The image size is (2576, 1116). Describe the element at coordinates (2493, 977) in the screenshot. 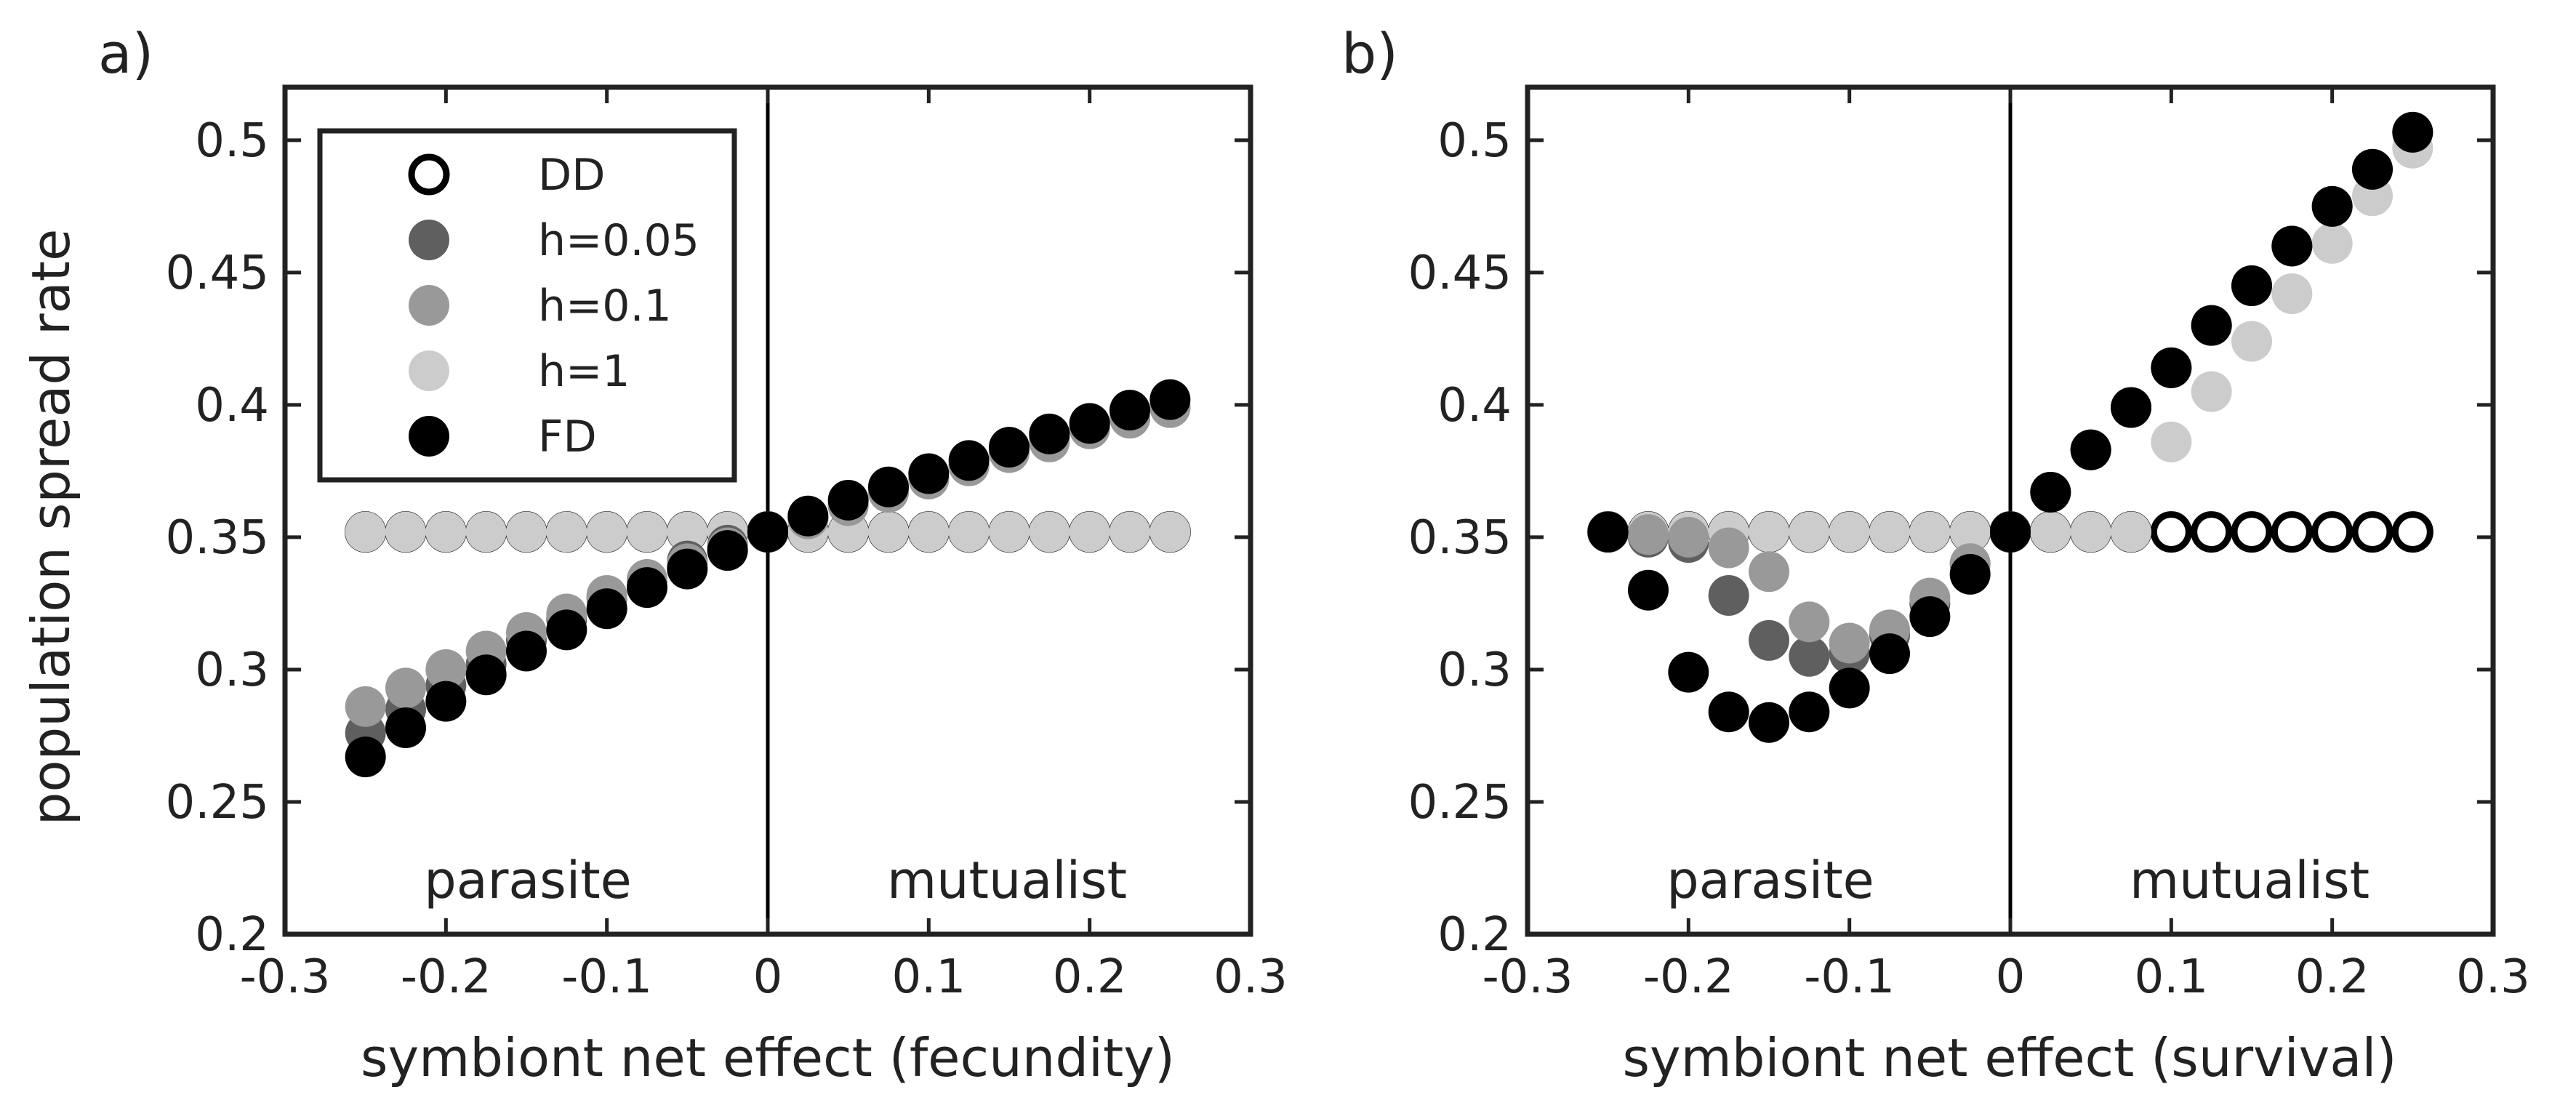

I see `panel-b-xtick-label: 0.3` at that location.